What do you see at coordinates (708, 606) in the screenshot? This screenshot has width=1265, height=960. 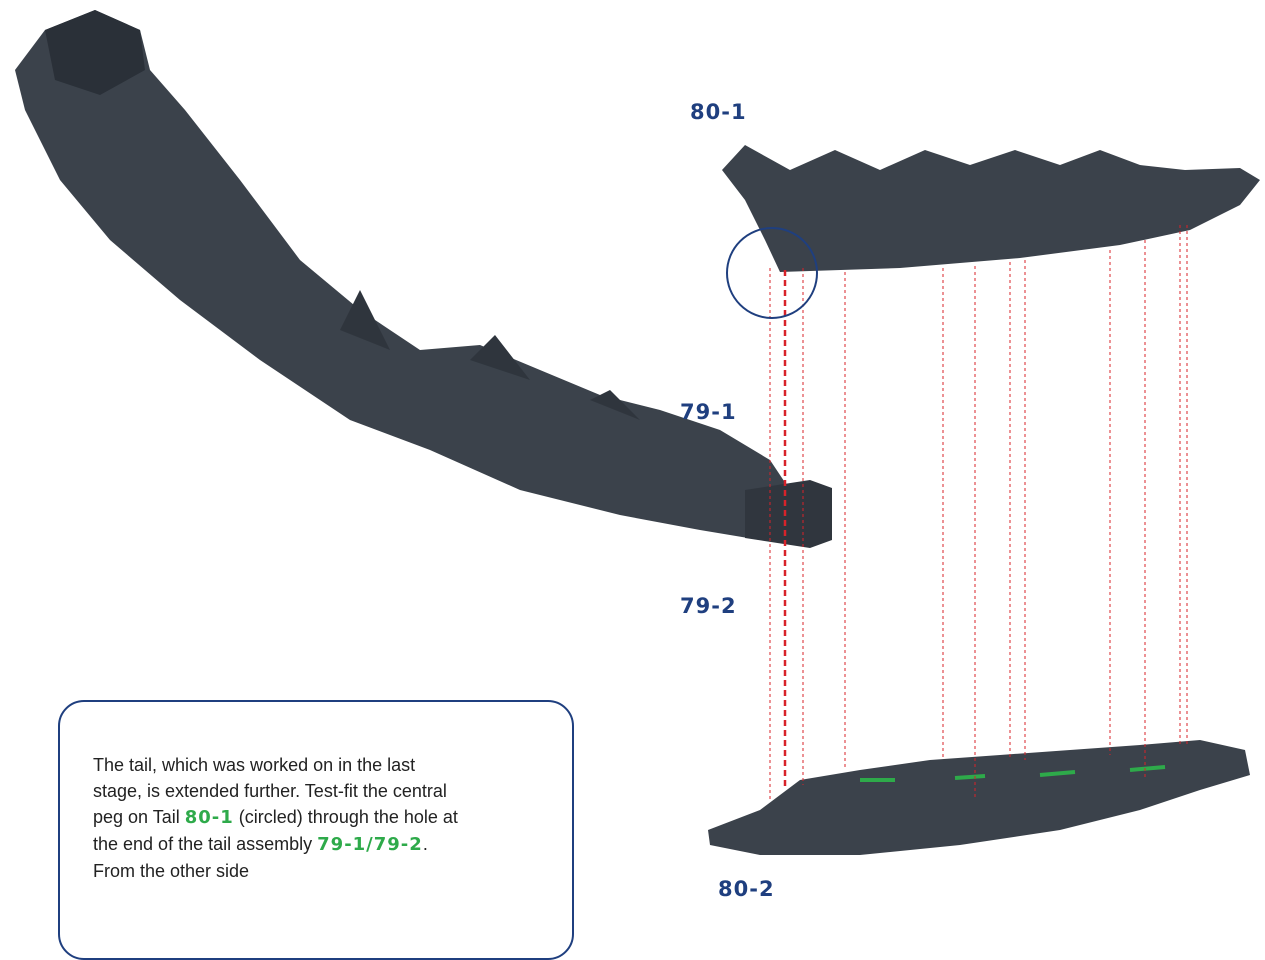 I see `part-label: 79-2` at bounding box center [708, 606].